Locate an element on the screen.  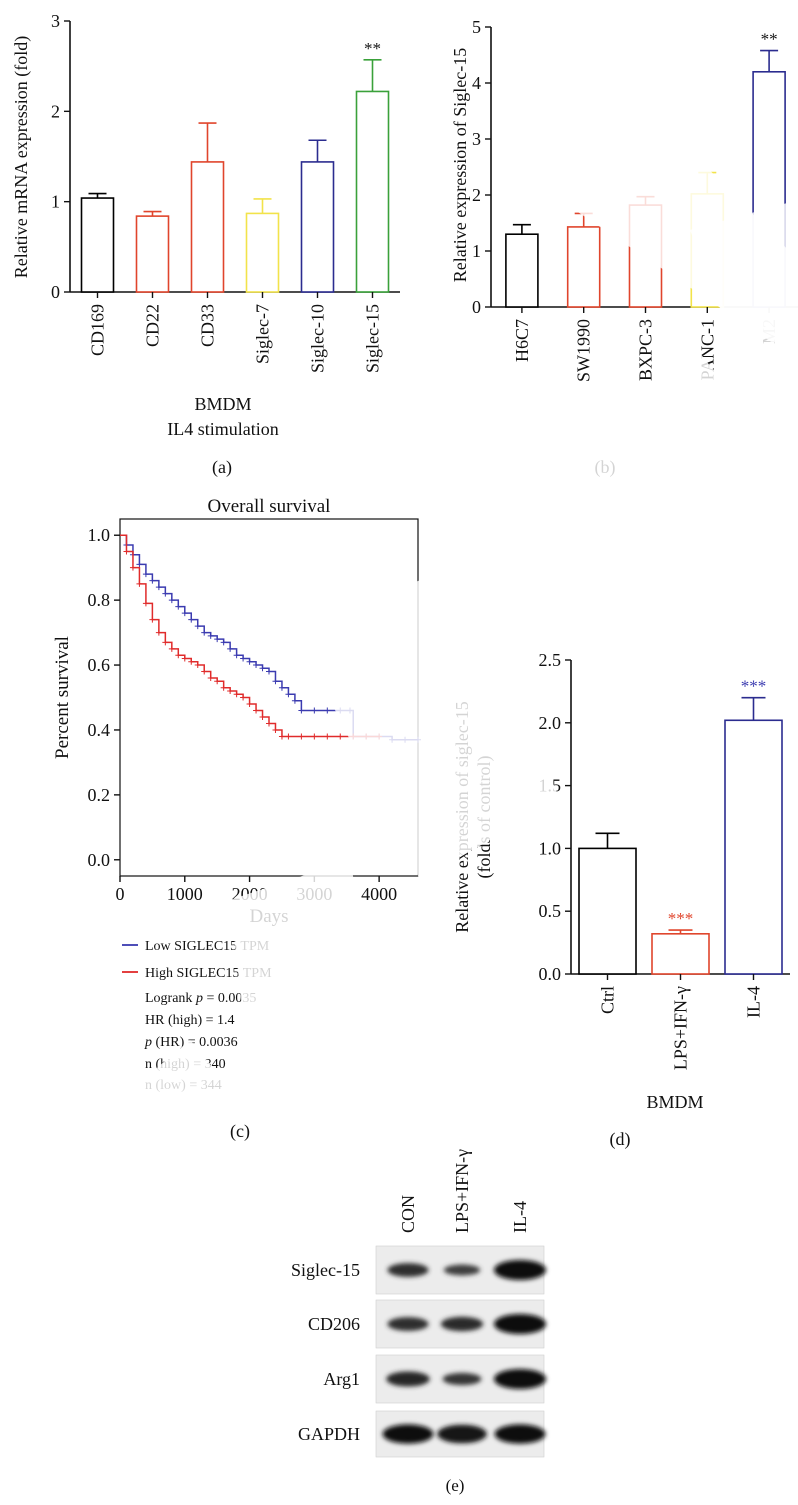
y-axis-label: Relative mRNA expression (fold) is located at coordinates (21, 157).